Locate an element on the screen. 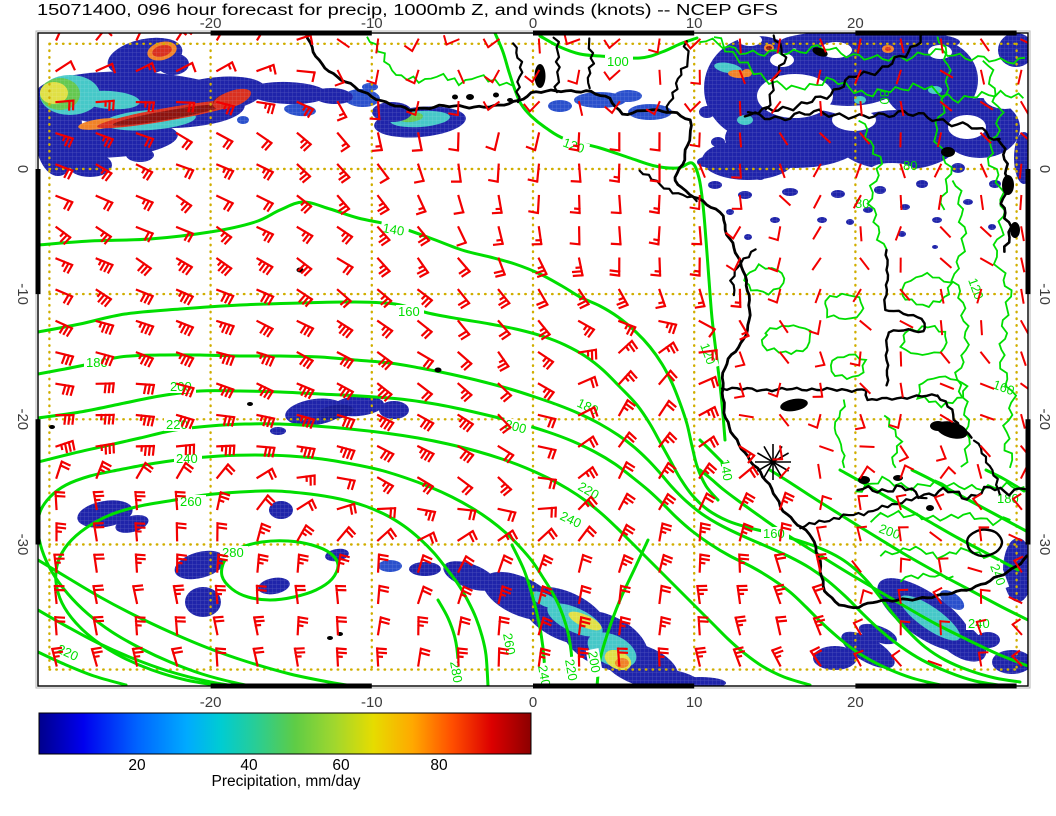  svg-text: 120 is located at coordinates (976, 289).